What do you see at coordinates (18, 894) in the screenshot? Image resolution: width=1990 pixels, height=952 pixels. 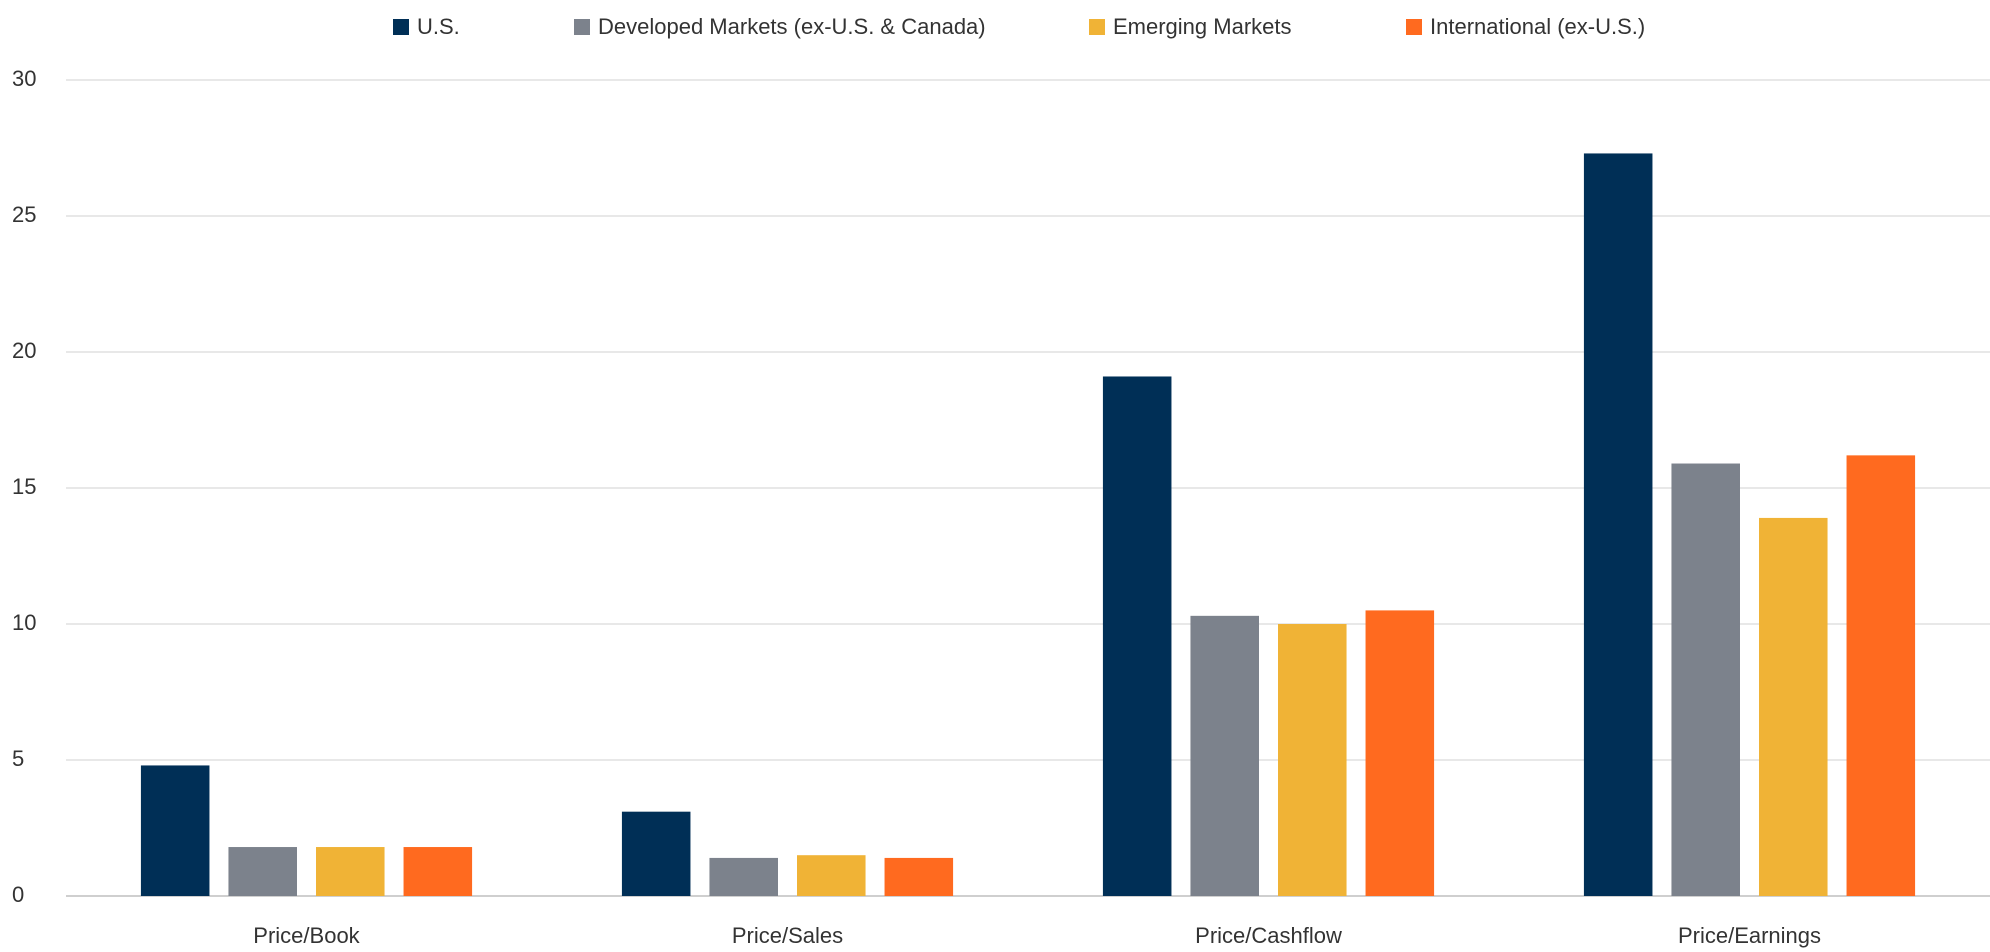 I see `y-tick-label: 0` at bounding box center [18, 894].